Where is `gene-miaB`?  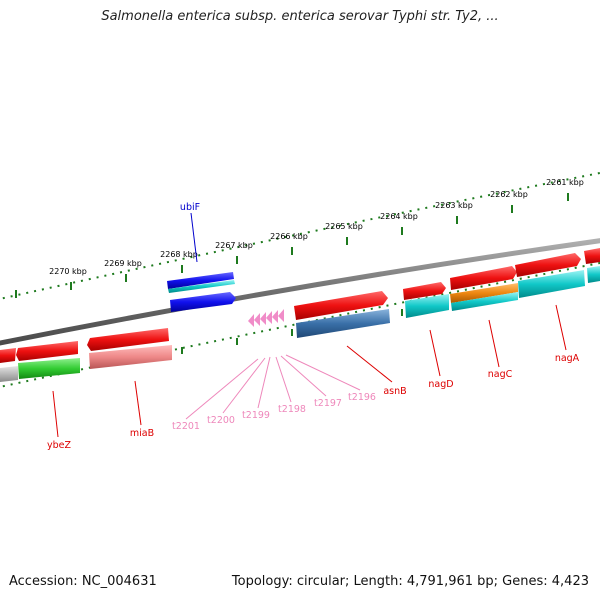 gene-miaB is located at coordinates (128, 339).